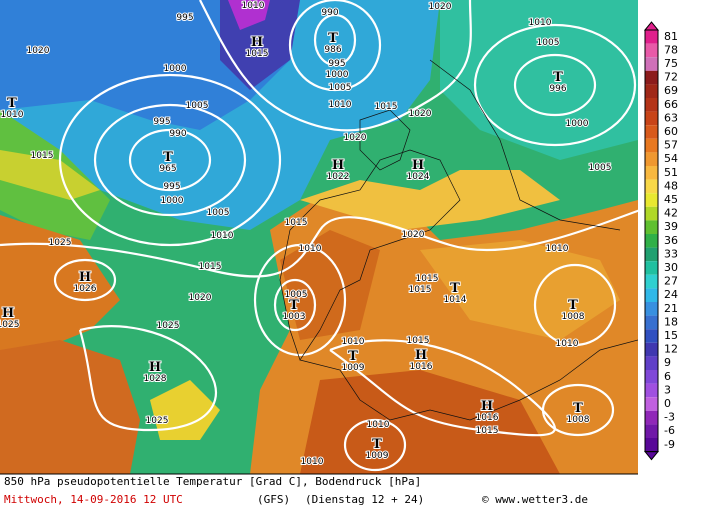  Describe the element at coordinates (671, 172) in the screenshot. I see `colorbar-tick-label: 51` at that location.